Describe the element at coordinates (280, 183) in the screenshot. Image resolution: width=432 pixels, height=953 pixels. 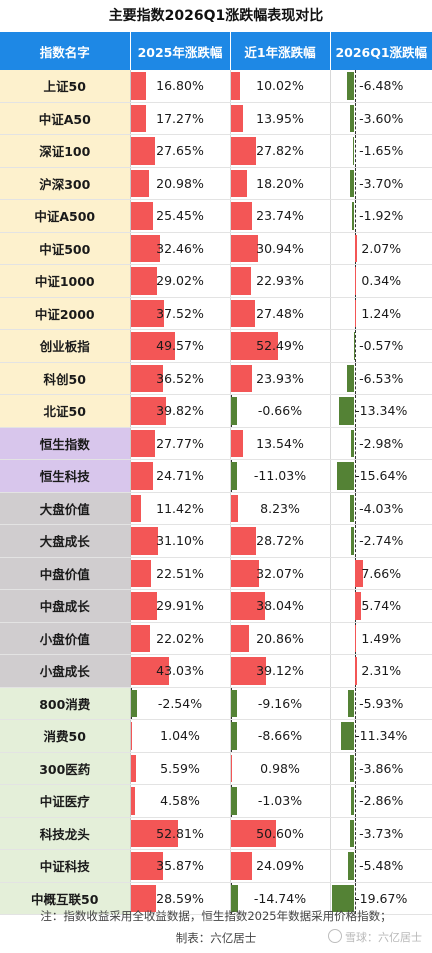
I see `value-label: 18.20%` at that location.